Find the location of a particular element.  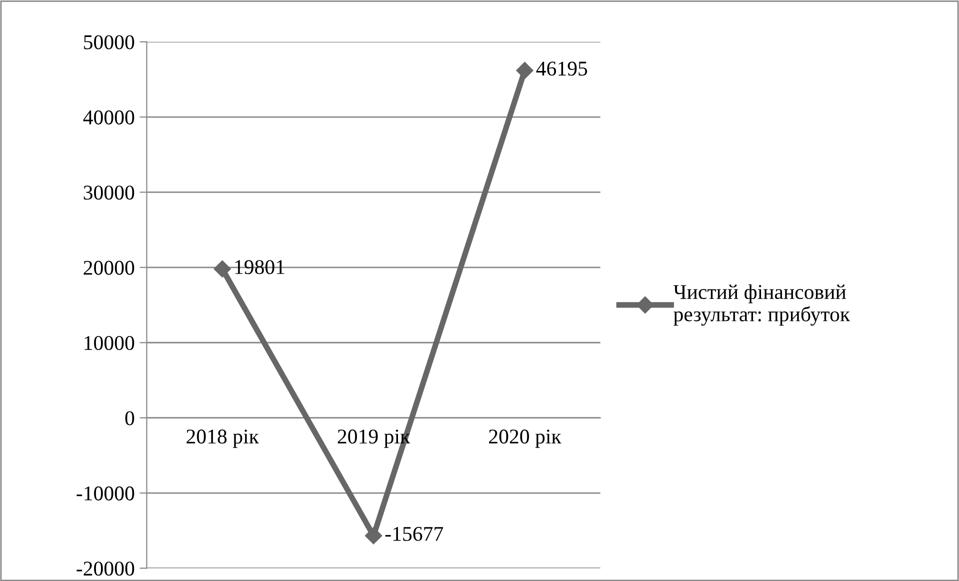

y-tick-label: -20000 is located at coordinates (105, 569).